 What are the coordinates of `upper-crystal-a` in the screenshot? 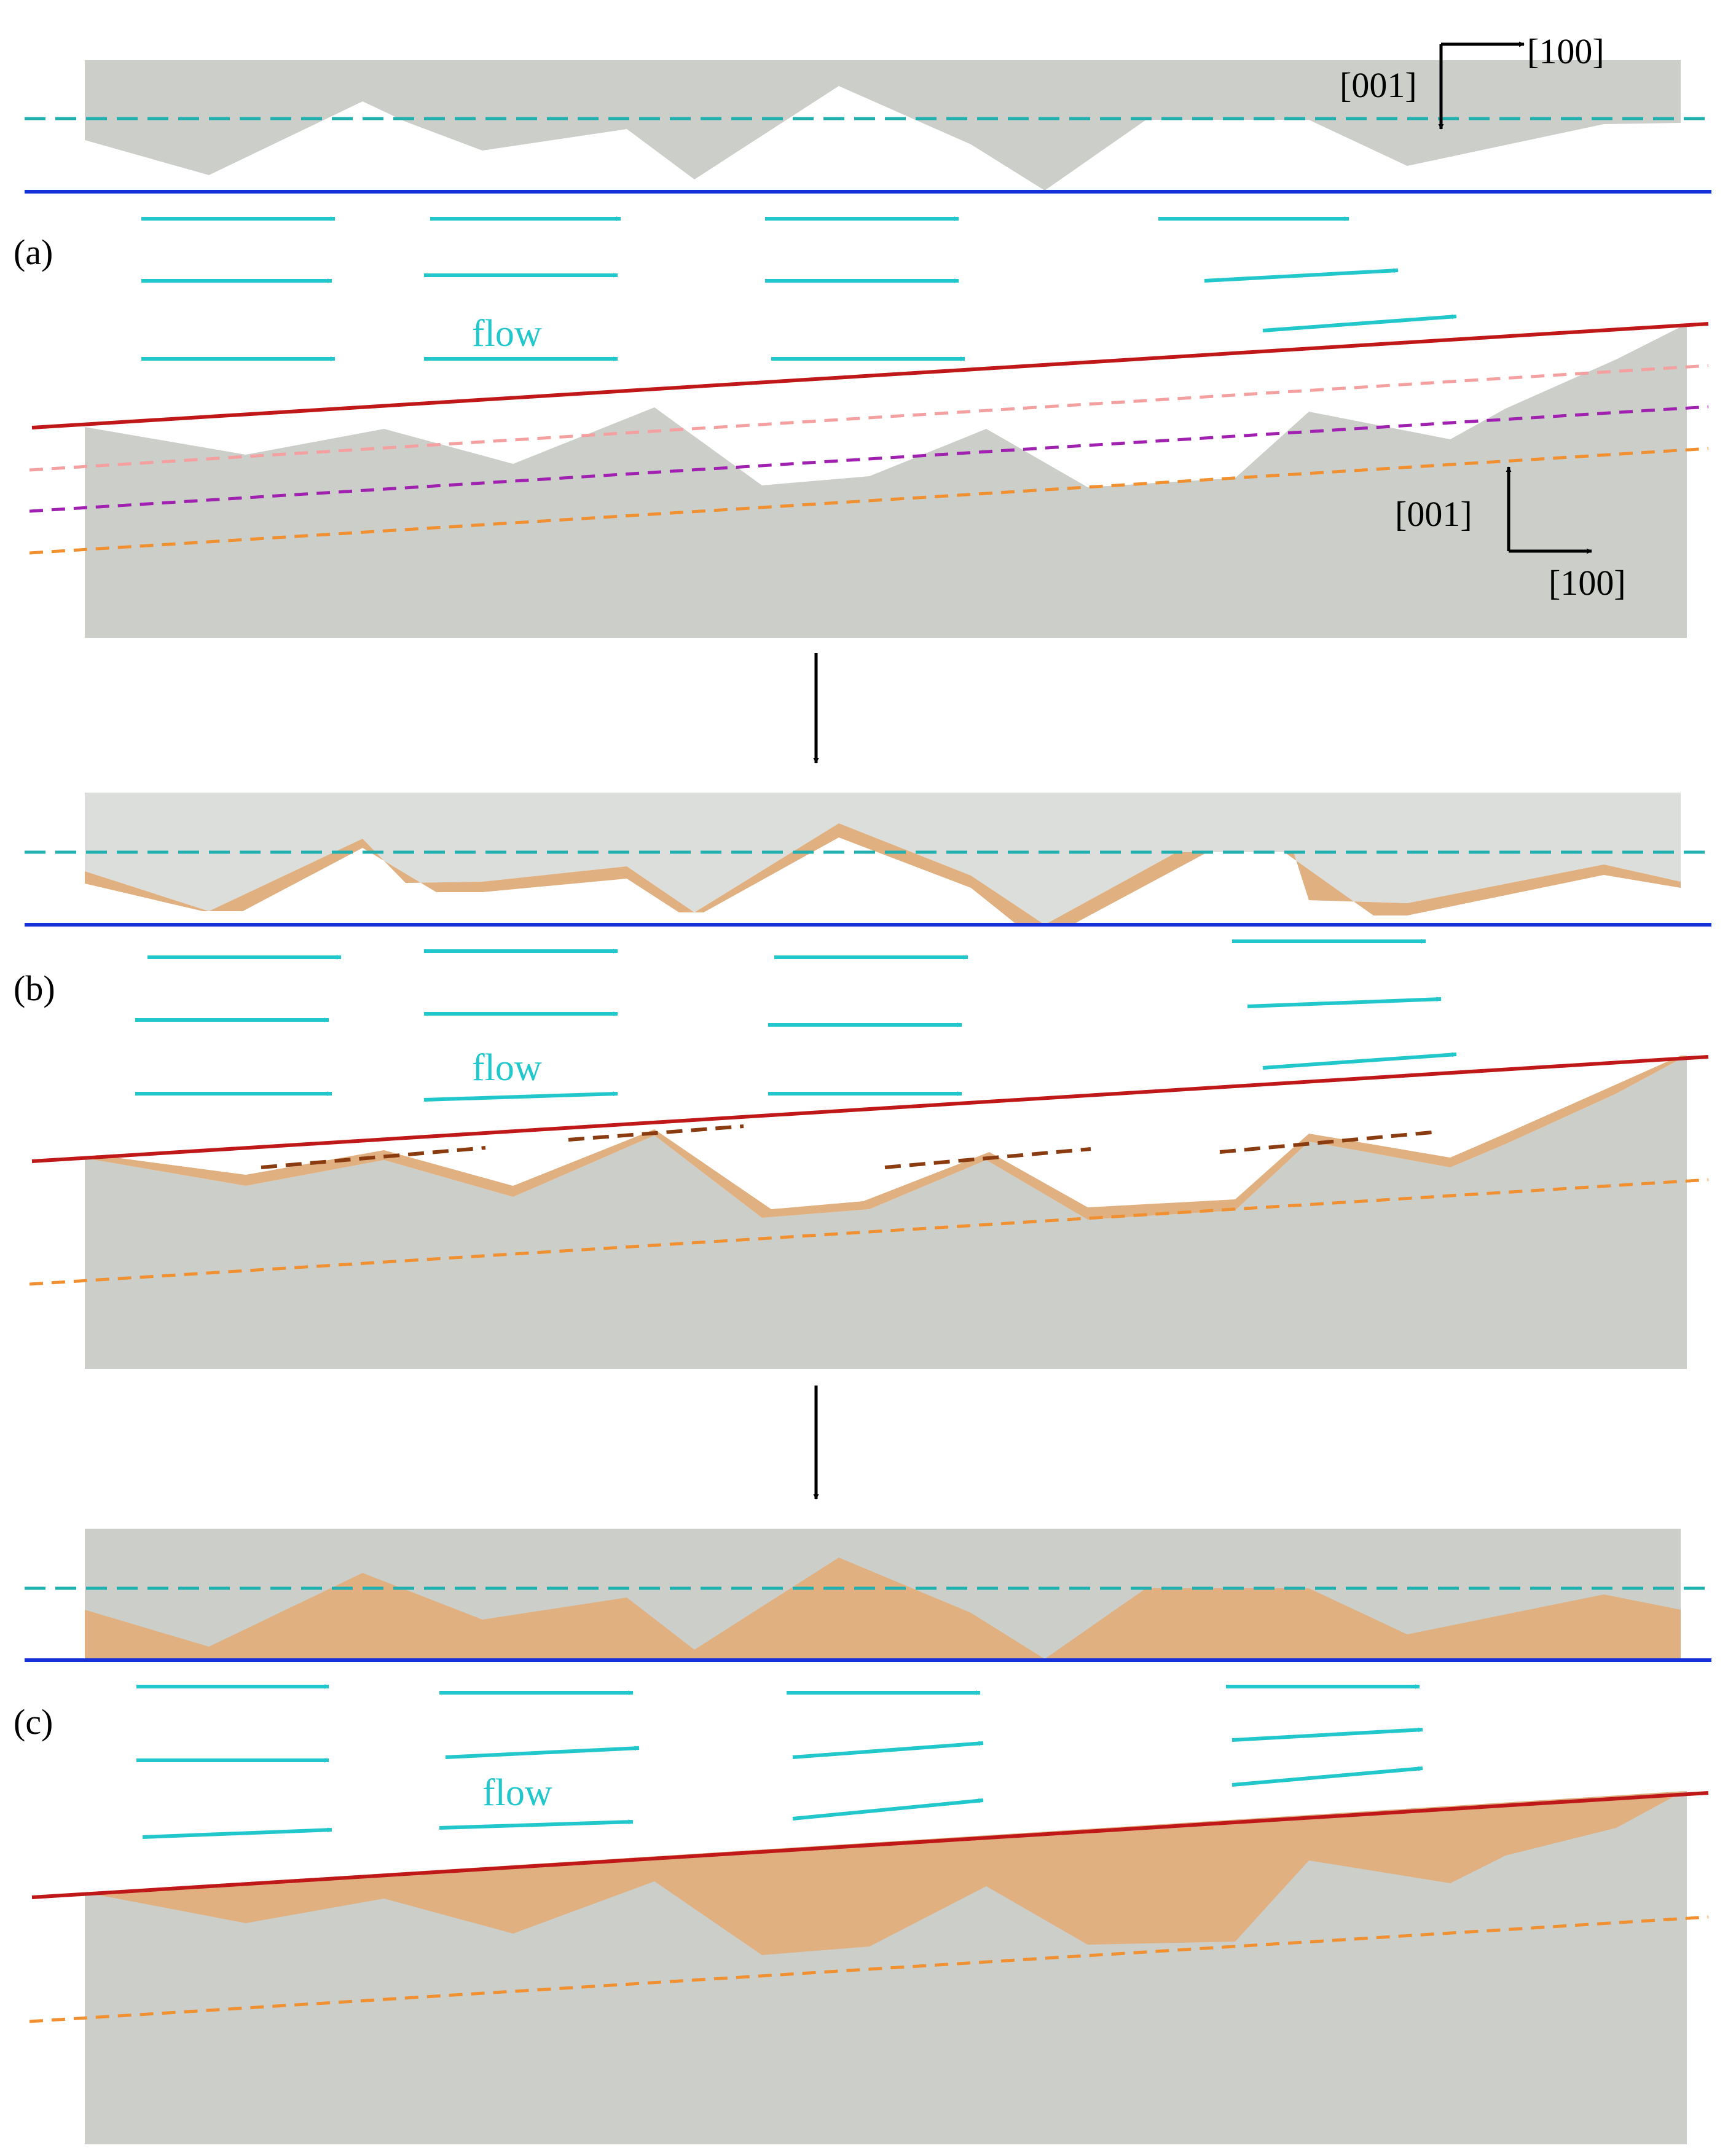 It's located at (883, 125).